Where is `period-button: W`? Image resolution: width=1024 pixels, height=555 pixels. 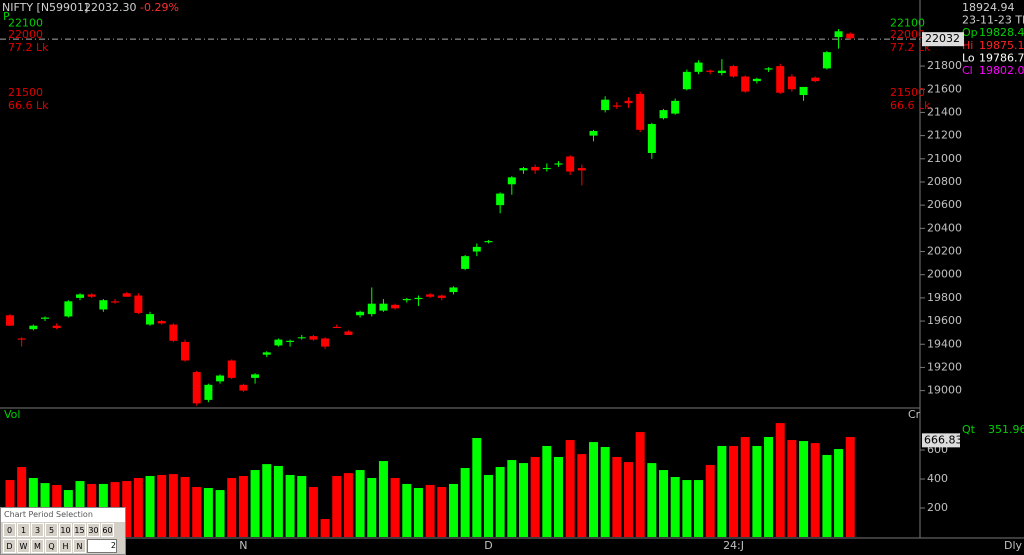
period-button: W is located at coordinates (23, 546).